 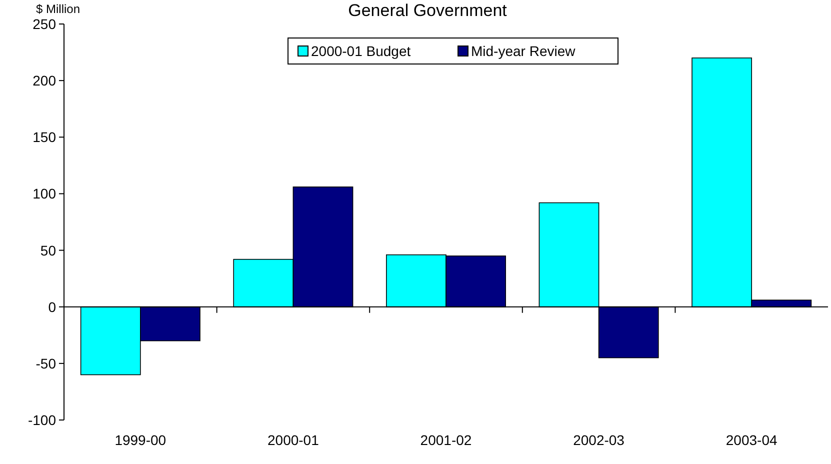 I want to click on y-axis-title: $ Million, so click(x=58, y=9).